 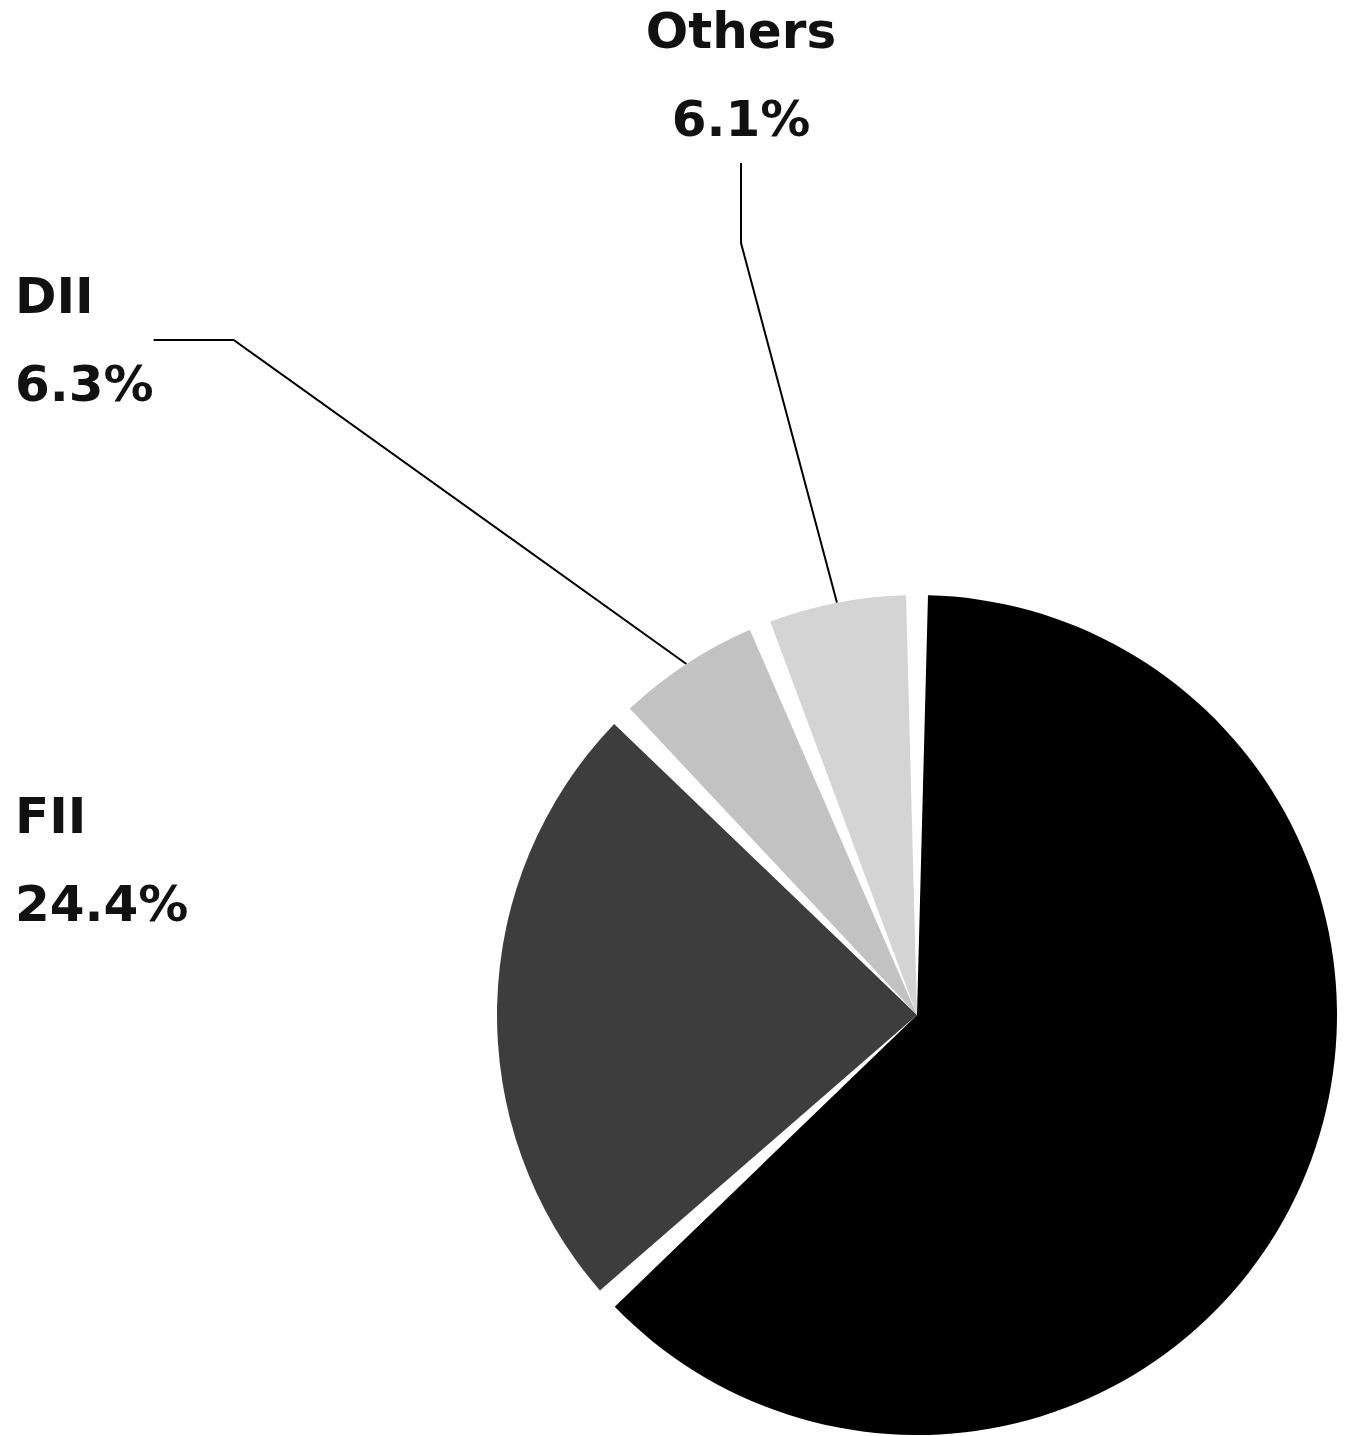 I want to click on data-label: 6.1%, so click(x=741, y=119).